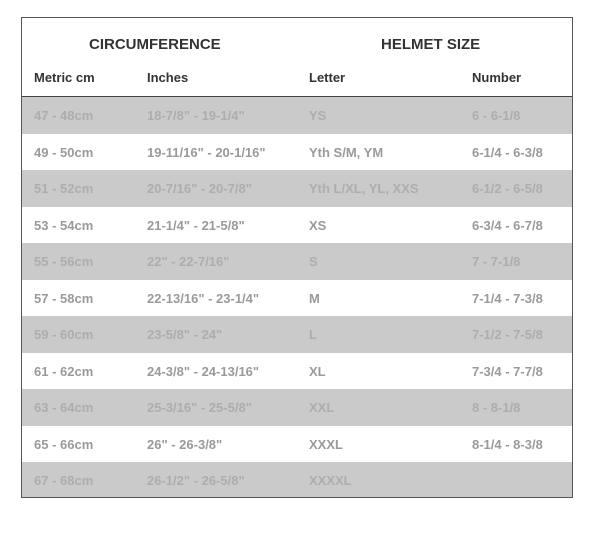  I want to click on inches-cell: 18-7/8" - 19-1/4", so click(196, 115).